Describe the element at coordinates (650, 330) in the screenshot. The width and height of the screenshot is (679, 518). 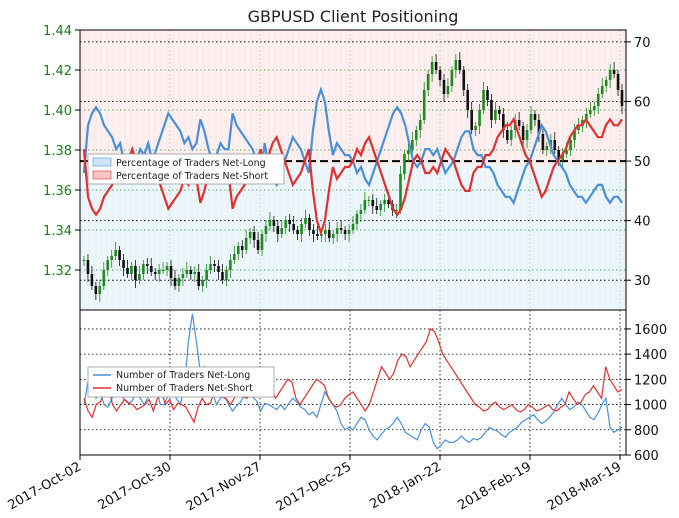
I see `count-tick-label: 1600` at that location.